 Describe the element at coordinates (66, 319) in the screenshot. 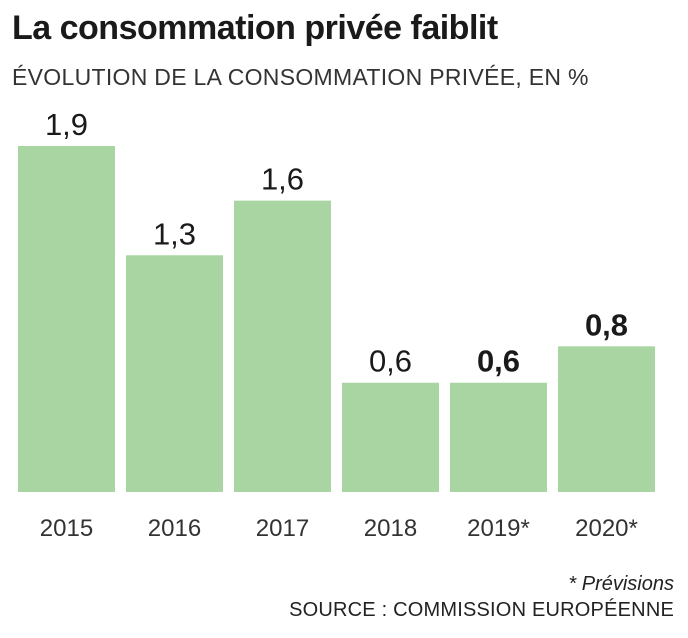

I see `bar-2015` at that location.